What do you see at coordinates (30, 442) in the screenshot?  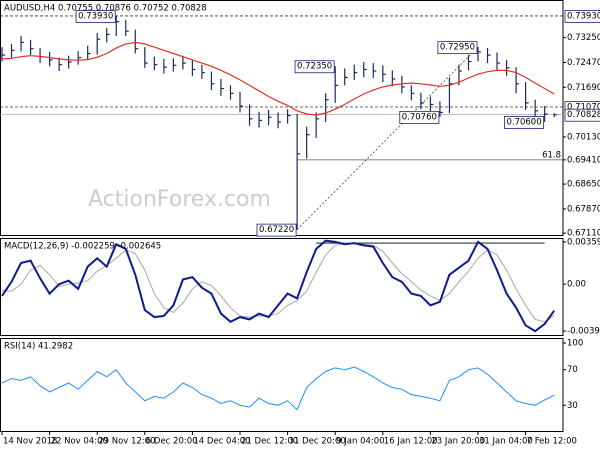 I see `x-tick-label: 14 Nov 2018` at bounding box center [30, 442].